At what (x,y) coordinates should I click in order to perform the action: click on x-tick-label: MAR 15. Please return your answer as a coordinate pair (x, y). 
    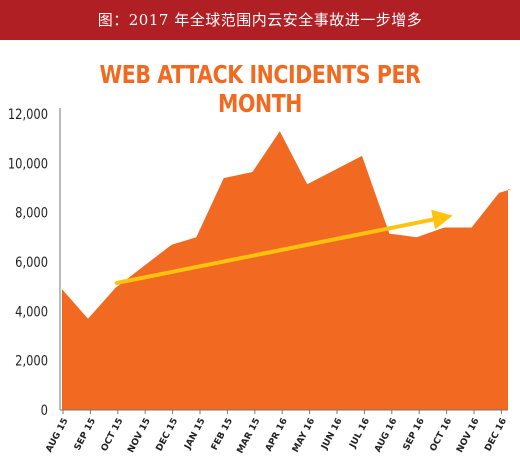
    Looking at the image, I should click on (249, 436).